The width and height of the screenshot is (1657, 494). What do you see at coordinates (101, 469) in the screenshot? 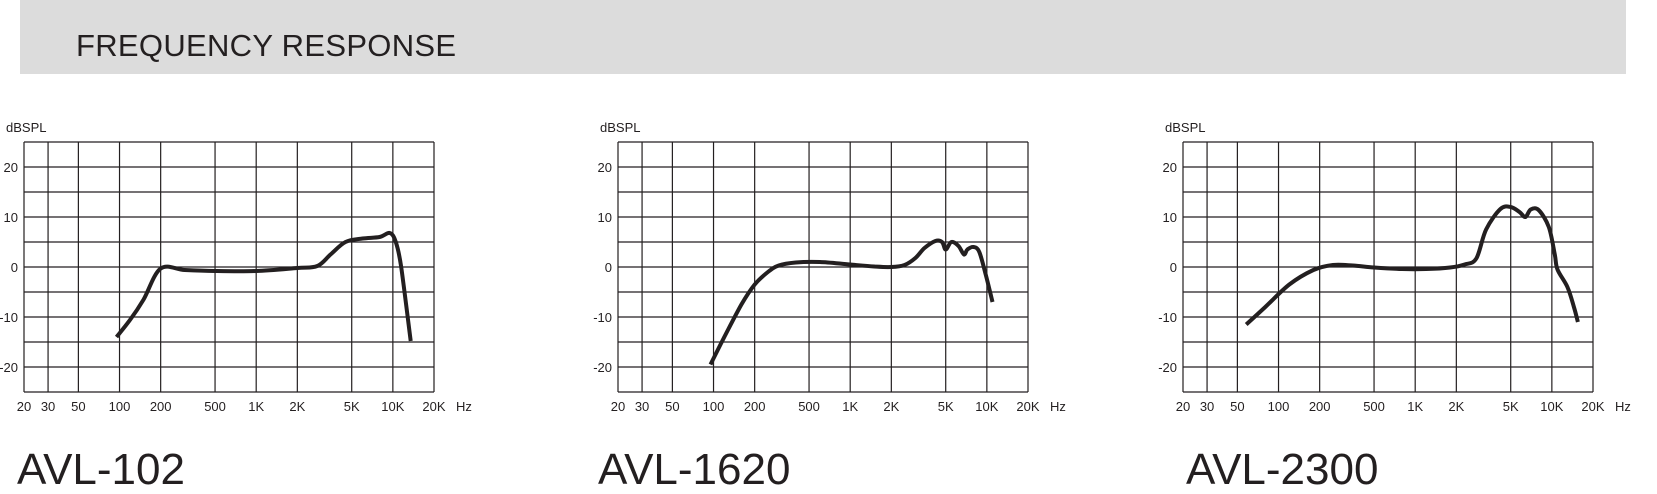
I see `model-name: AVL-102` at bounding box center [101, 469].